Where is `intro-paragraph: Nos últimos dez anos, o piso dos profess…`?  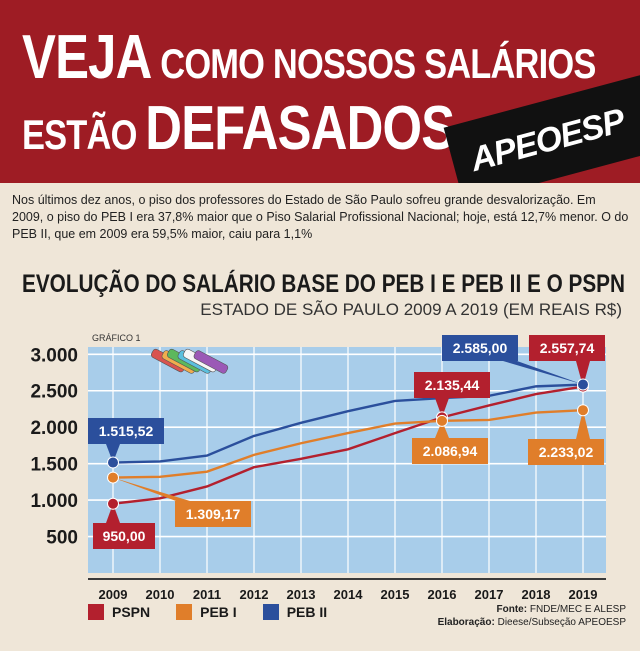 intro-paragraph: Nos últimos dez anos, o piso dos profess… is located at coordinates (320, 217).